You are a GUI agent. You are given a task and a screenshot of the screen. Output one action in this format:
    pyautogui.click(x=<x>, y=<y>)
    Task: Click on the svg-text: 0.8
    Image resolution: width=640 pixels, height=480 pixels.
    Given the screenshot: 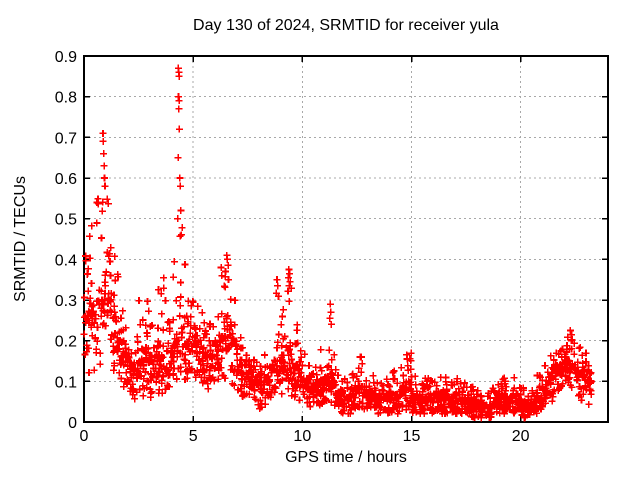 What is the action you would take?
    pyautogui.click(x=66, y=98)
    